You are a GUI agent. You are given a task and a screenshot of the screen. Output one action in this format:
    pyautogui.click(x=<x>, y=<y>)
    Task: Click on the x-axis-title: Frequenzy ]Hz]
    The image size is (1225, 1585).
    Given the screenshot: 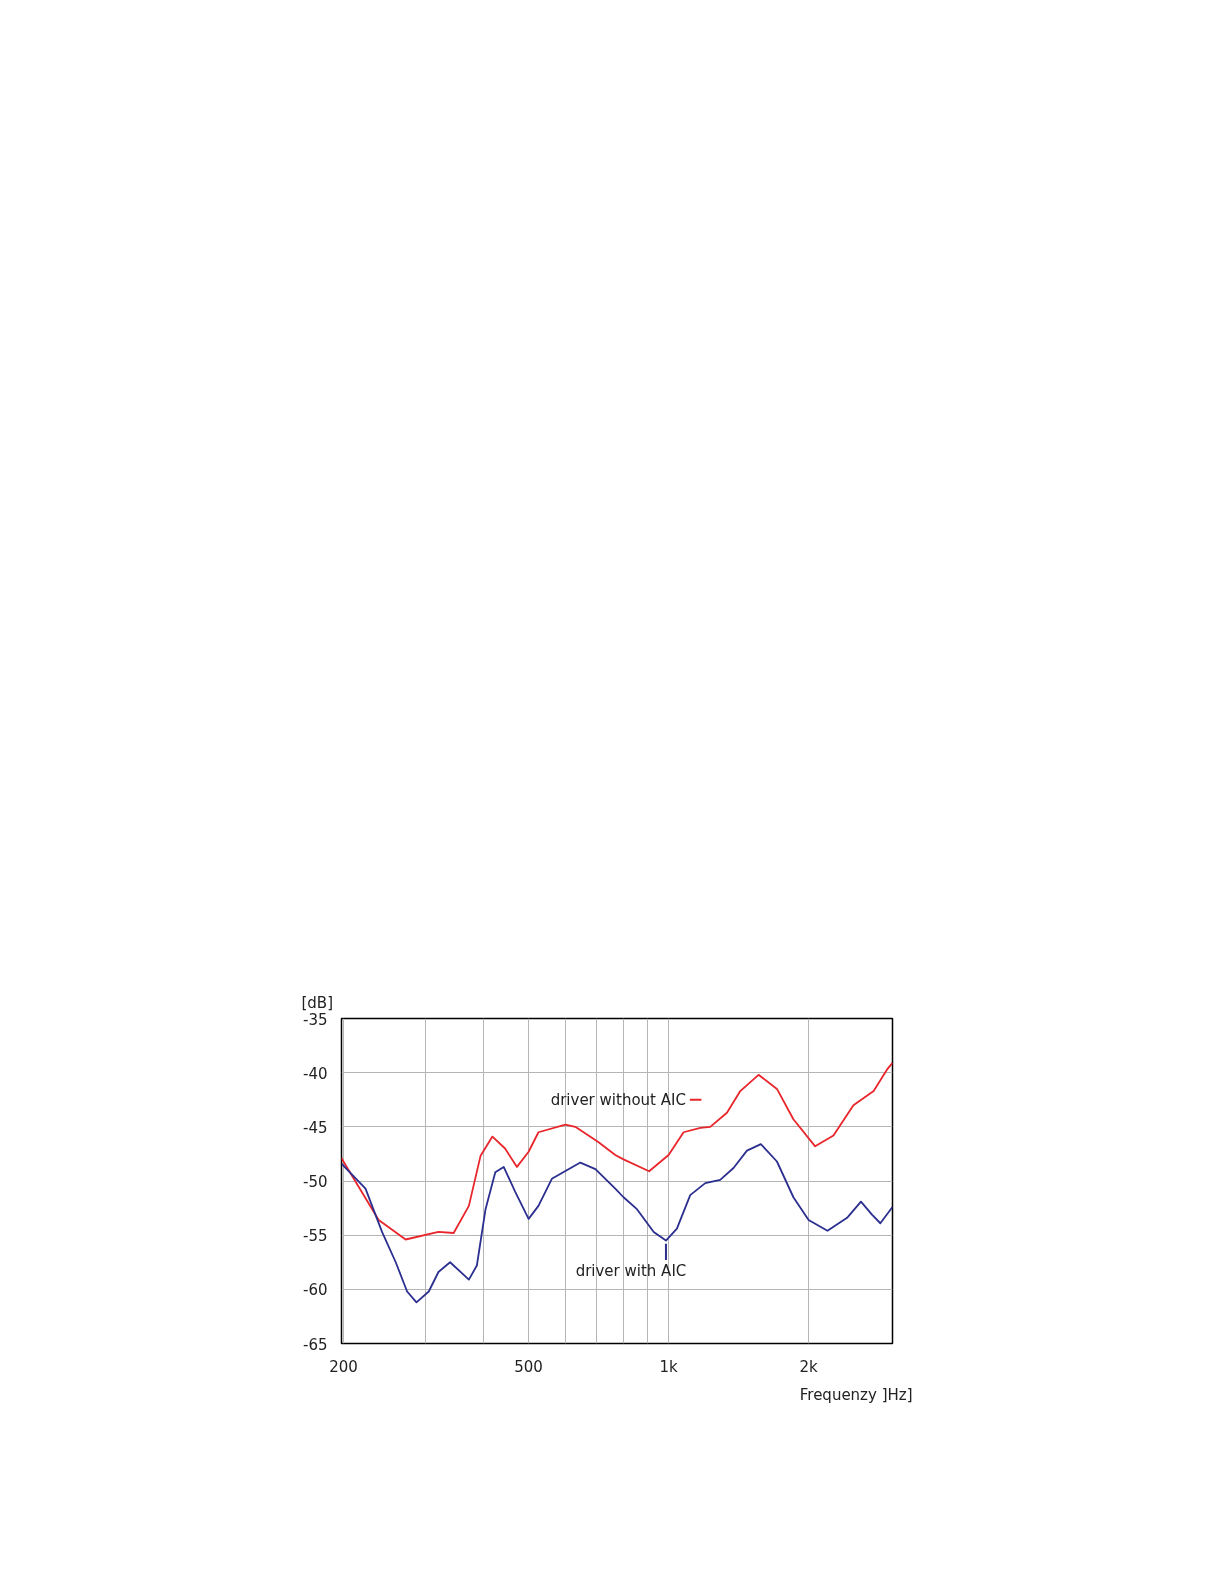 What is the action you would take?
    pyautogui.click(x=856, y=1394)
    